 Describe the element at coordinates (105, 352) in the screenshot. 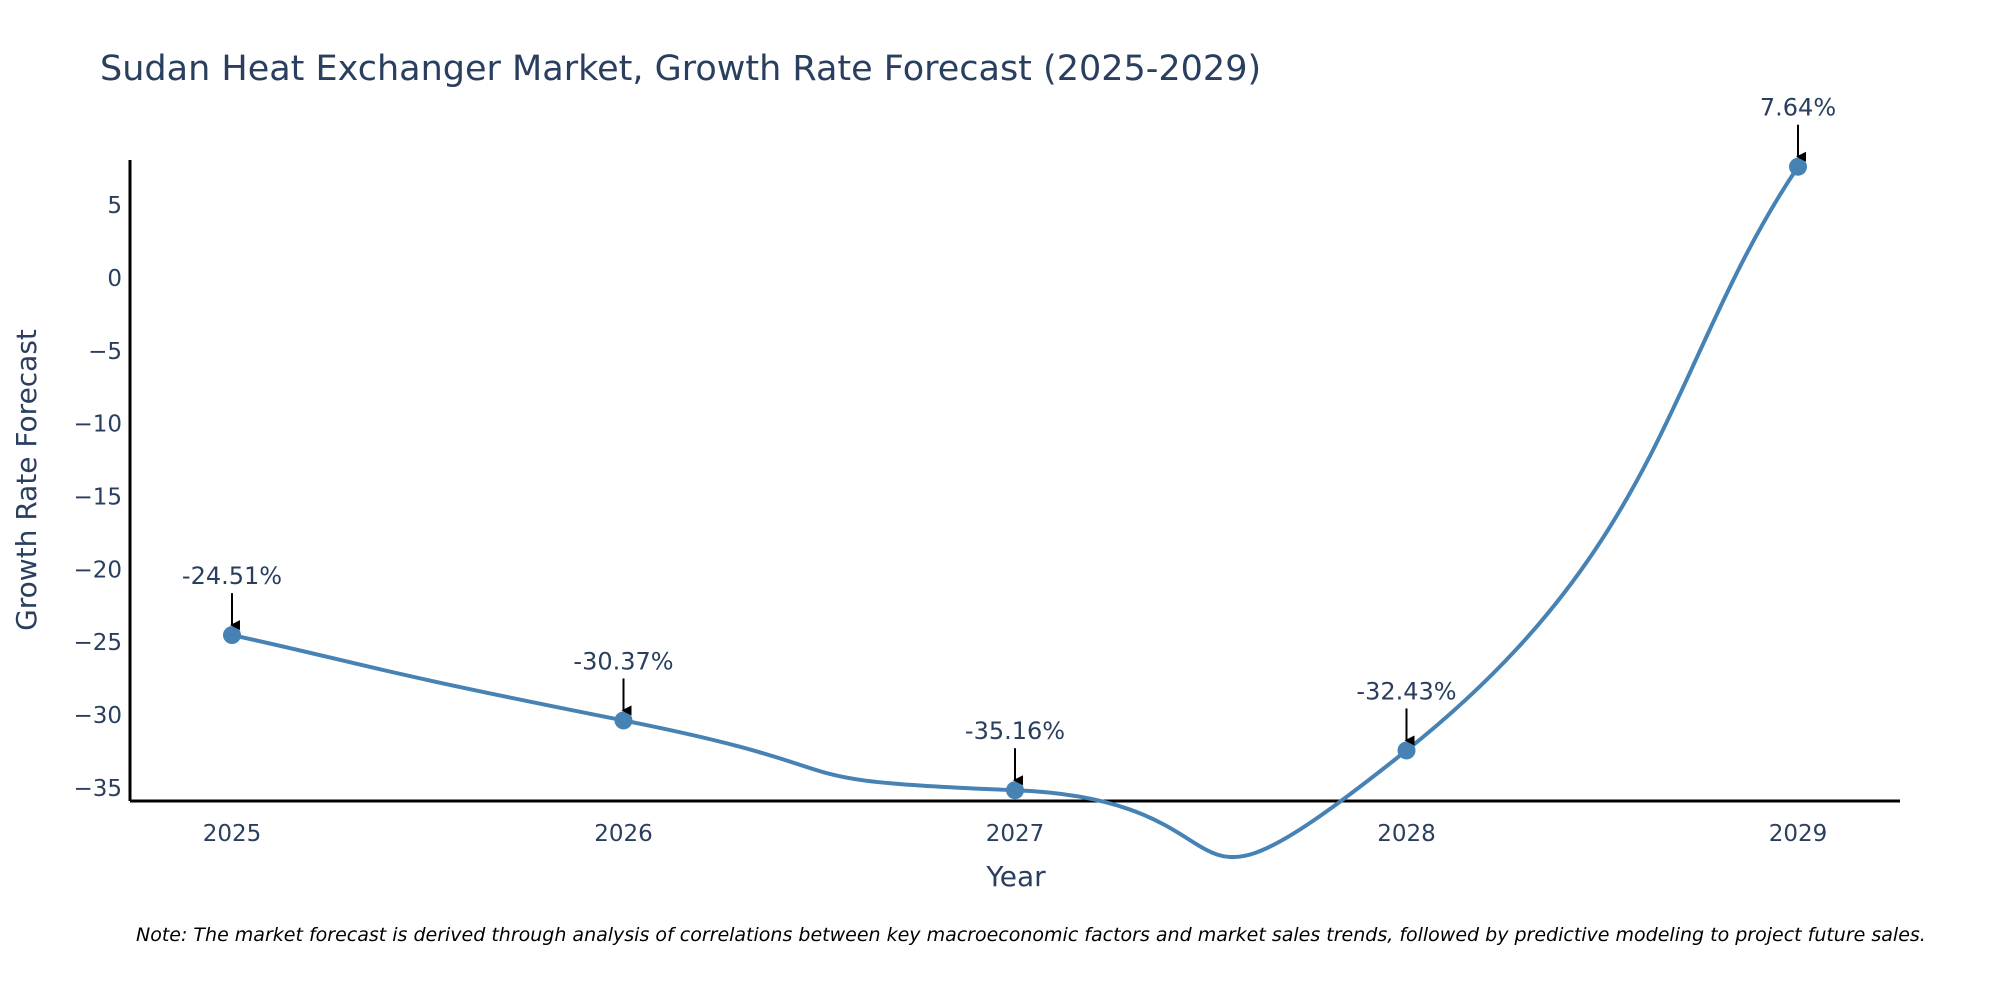

I see `y-tick-label: −5` at that location.